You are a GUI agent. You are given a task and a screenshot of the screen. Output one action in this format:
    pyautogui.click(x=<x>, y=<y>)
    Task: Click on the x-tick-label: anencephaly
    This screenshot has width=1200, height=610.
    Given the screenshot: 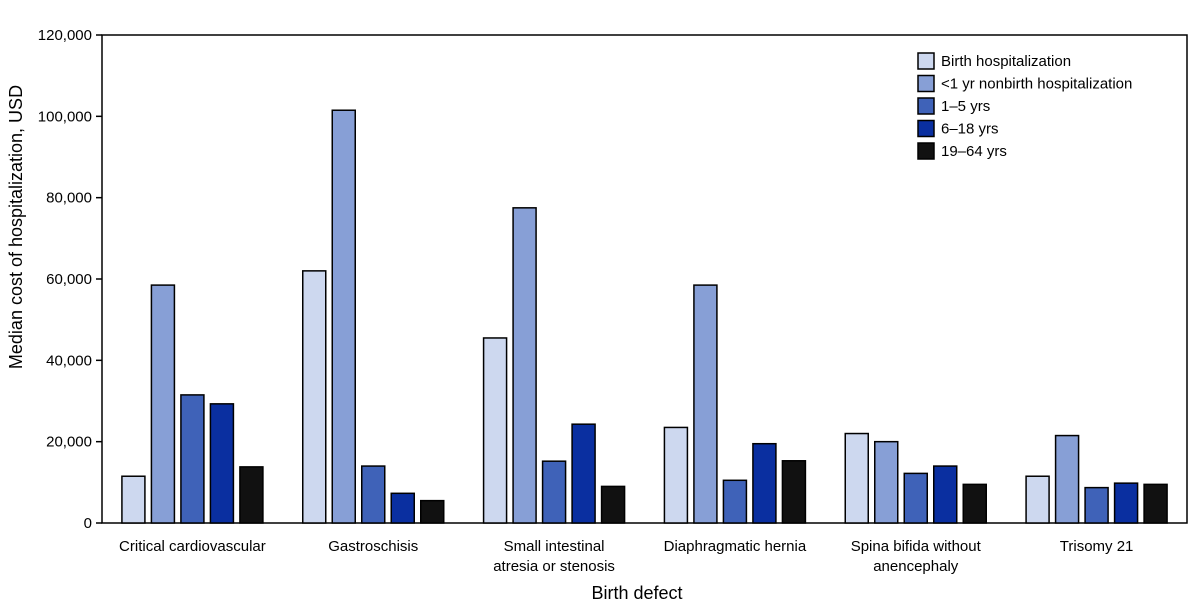 What is the action you would take?
    pyautogui.click(x=916, y=566)
    